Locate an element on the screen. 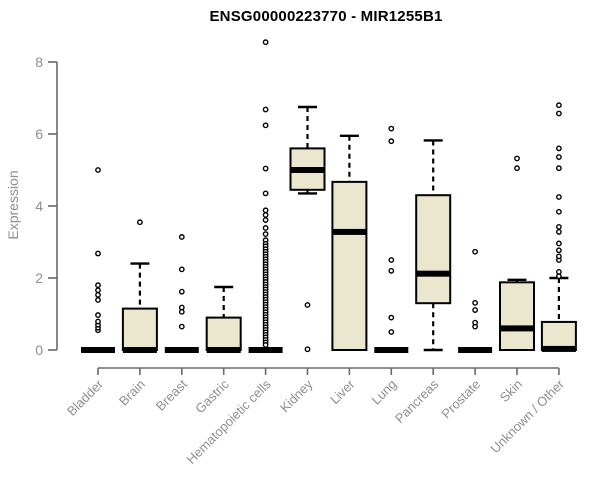 This screenshot has width=600, height=500. box-gastric is located at coordinates (223, 334).